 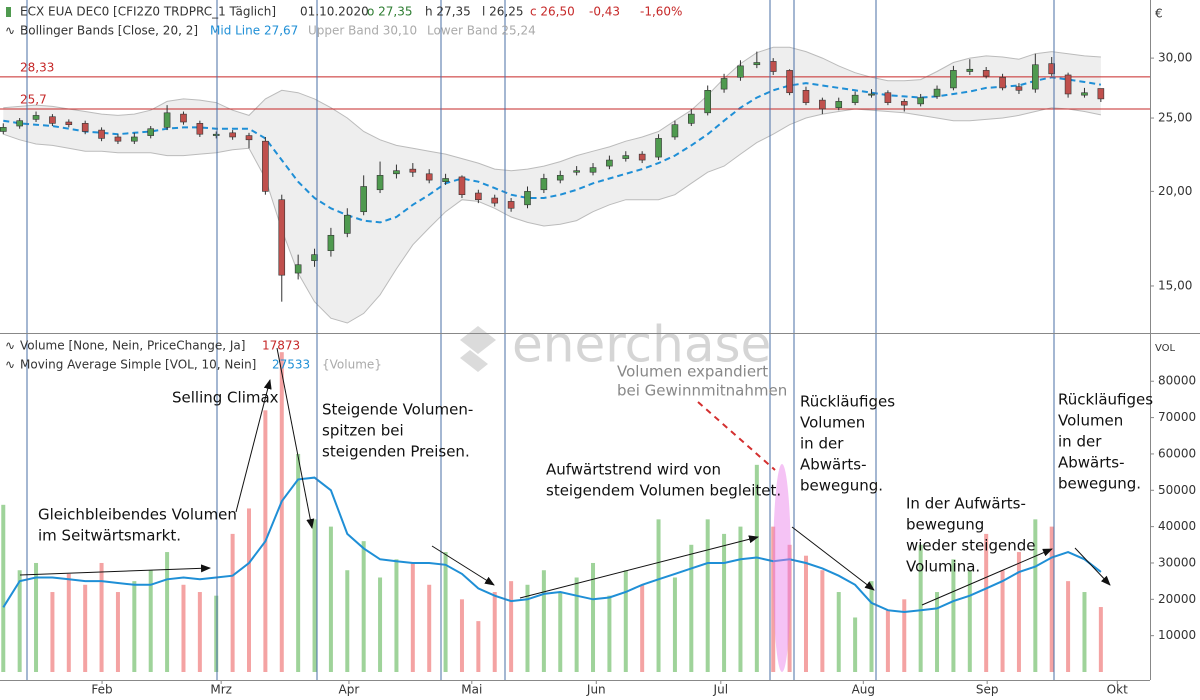 What do you see at coordinates (363, 431) in the screenshot?
I see `annotation: spitzen bei` at bounding box center [363, 431].